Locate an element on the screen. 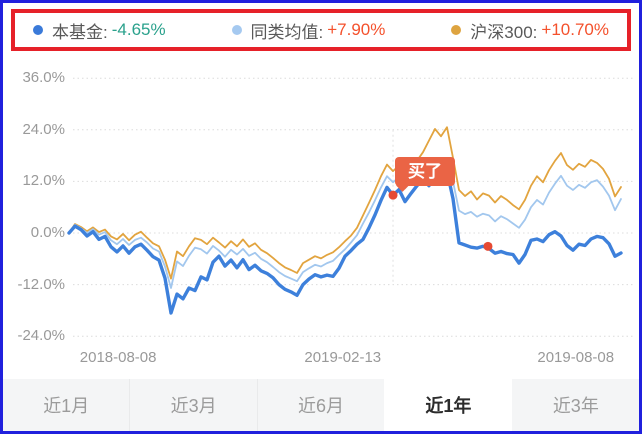 The height and width of the screenshot is (434, 642). y-axis-tick: 12.0% is located at coordinates (43, 181).